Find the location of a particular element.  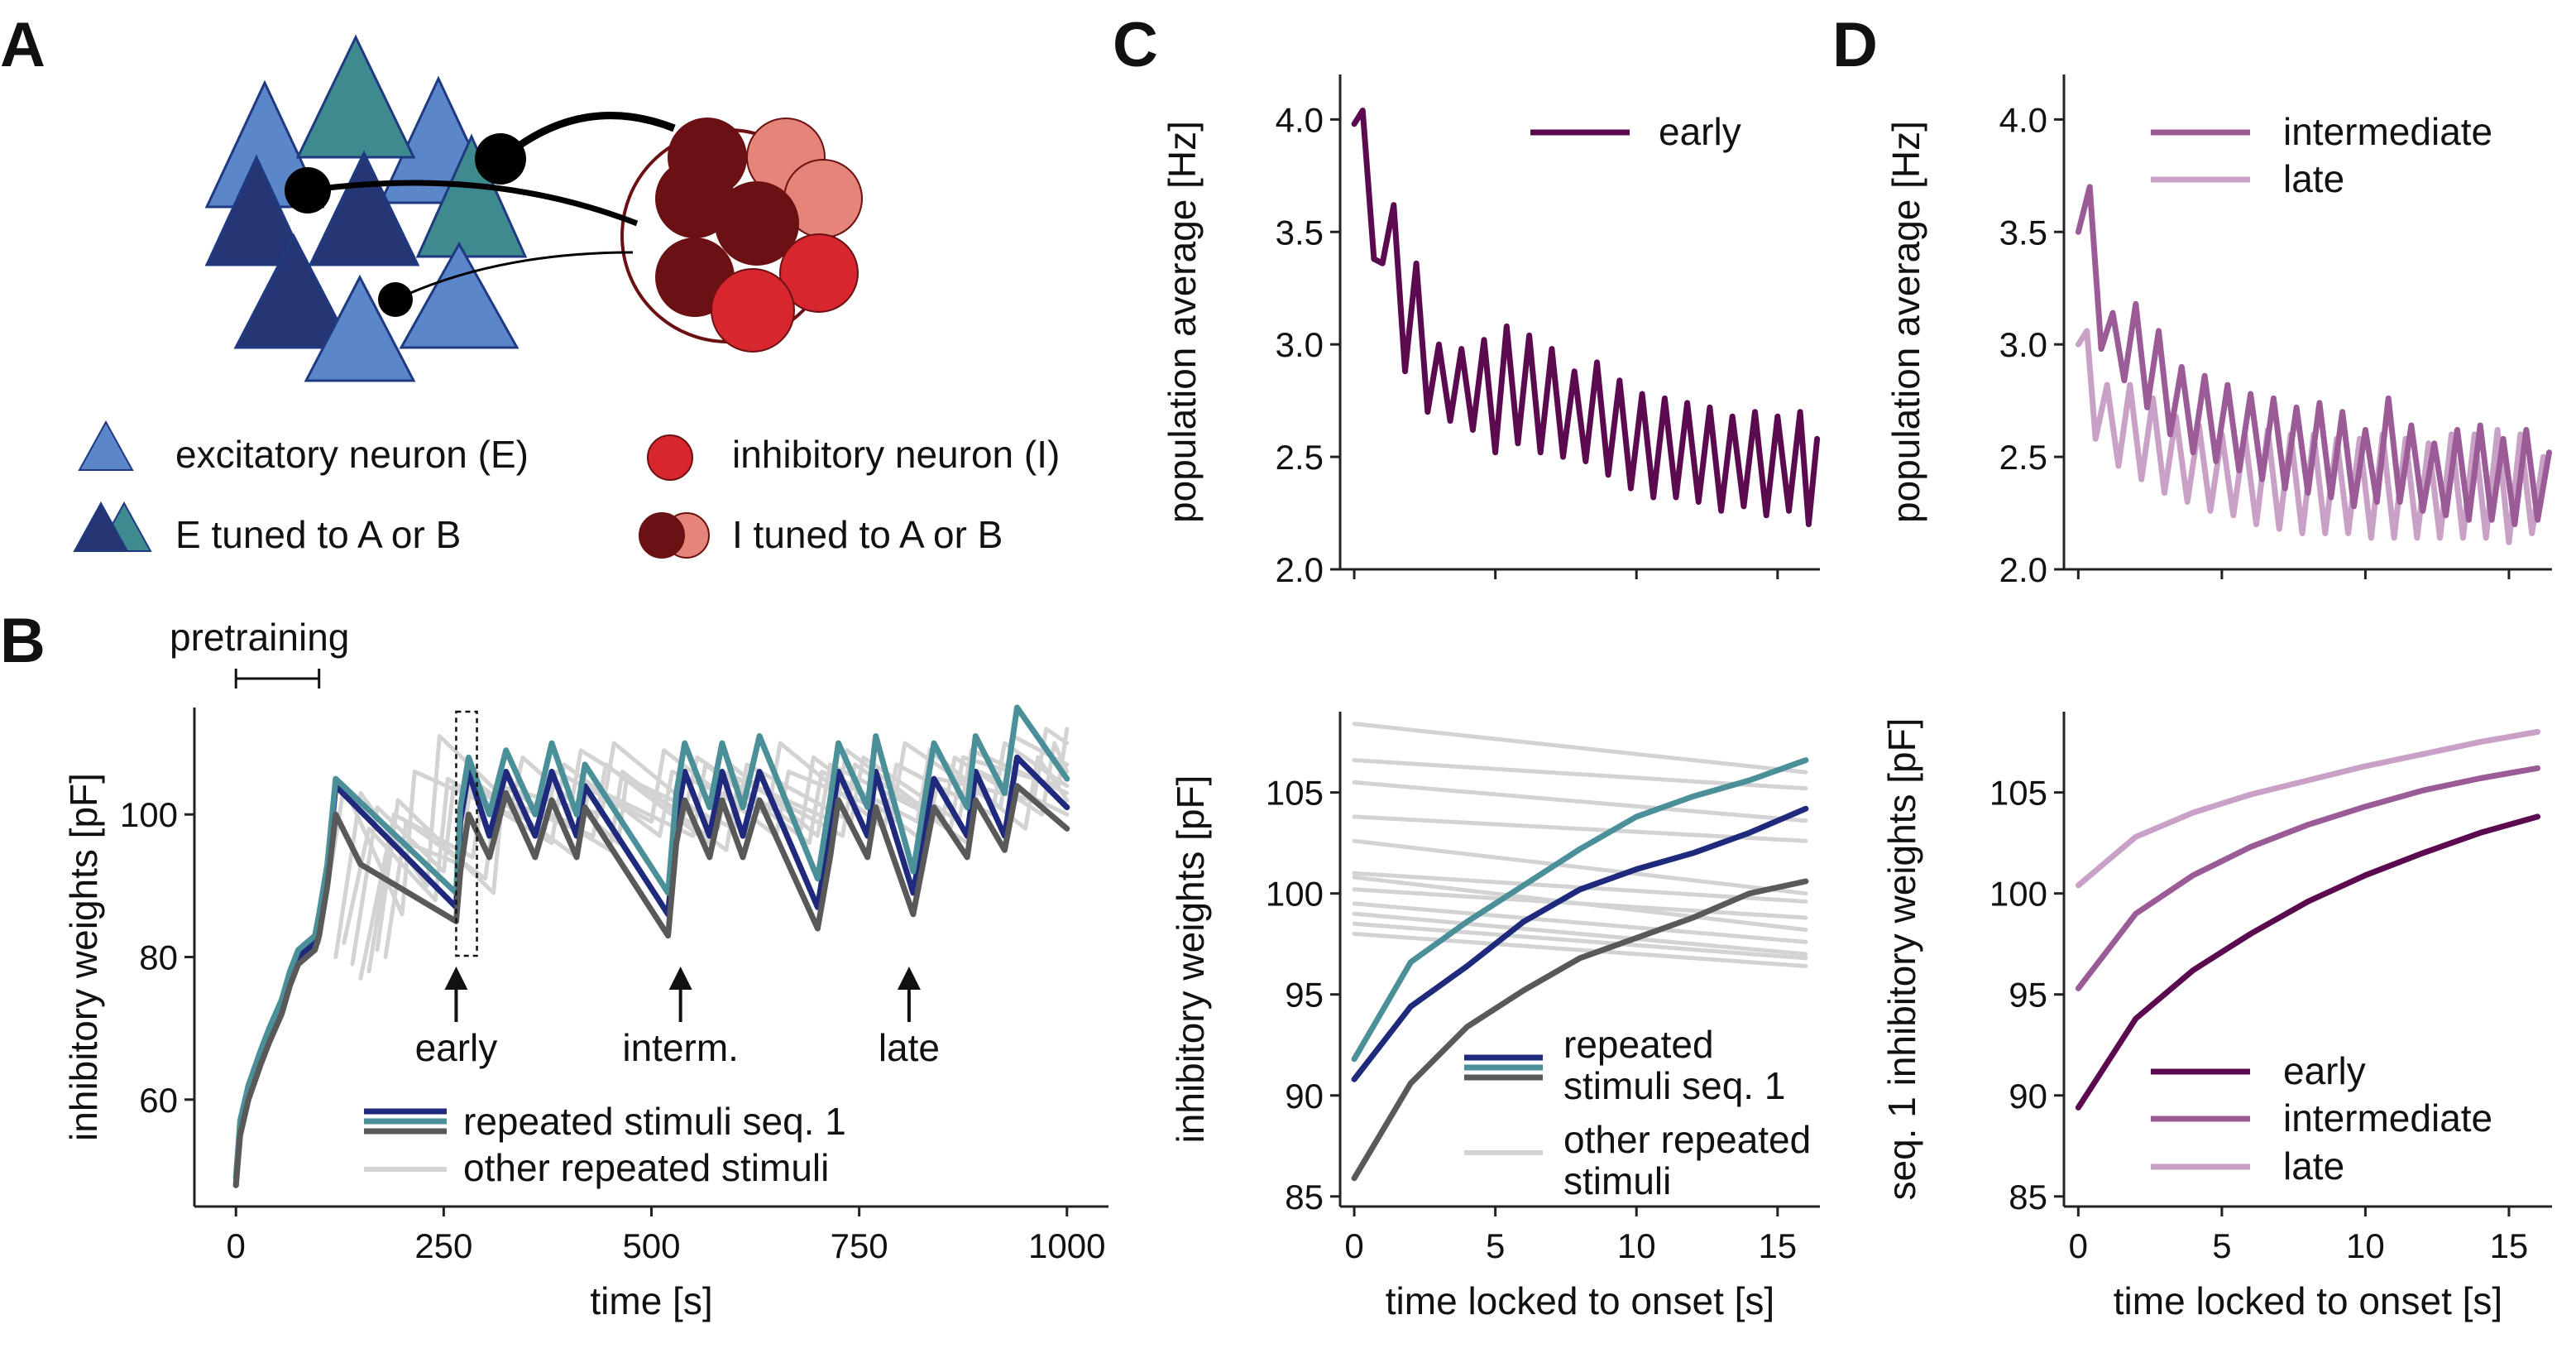

legend-excitatory: excitatory neuron (E) is located at coordinates (352, 454).